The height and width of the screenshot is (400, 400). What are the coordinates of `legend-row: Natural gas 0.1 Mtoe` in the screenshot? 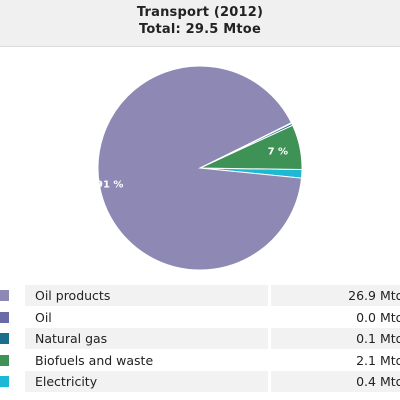 It's located at (200, 338).